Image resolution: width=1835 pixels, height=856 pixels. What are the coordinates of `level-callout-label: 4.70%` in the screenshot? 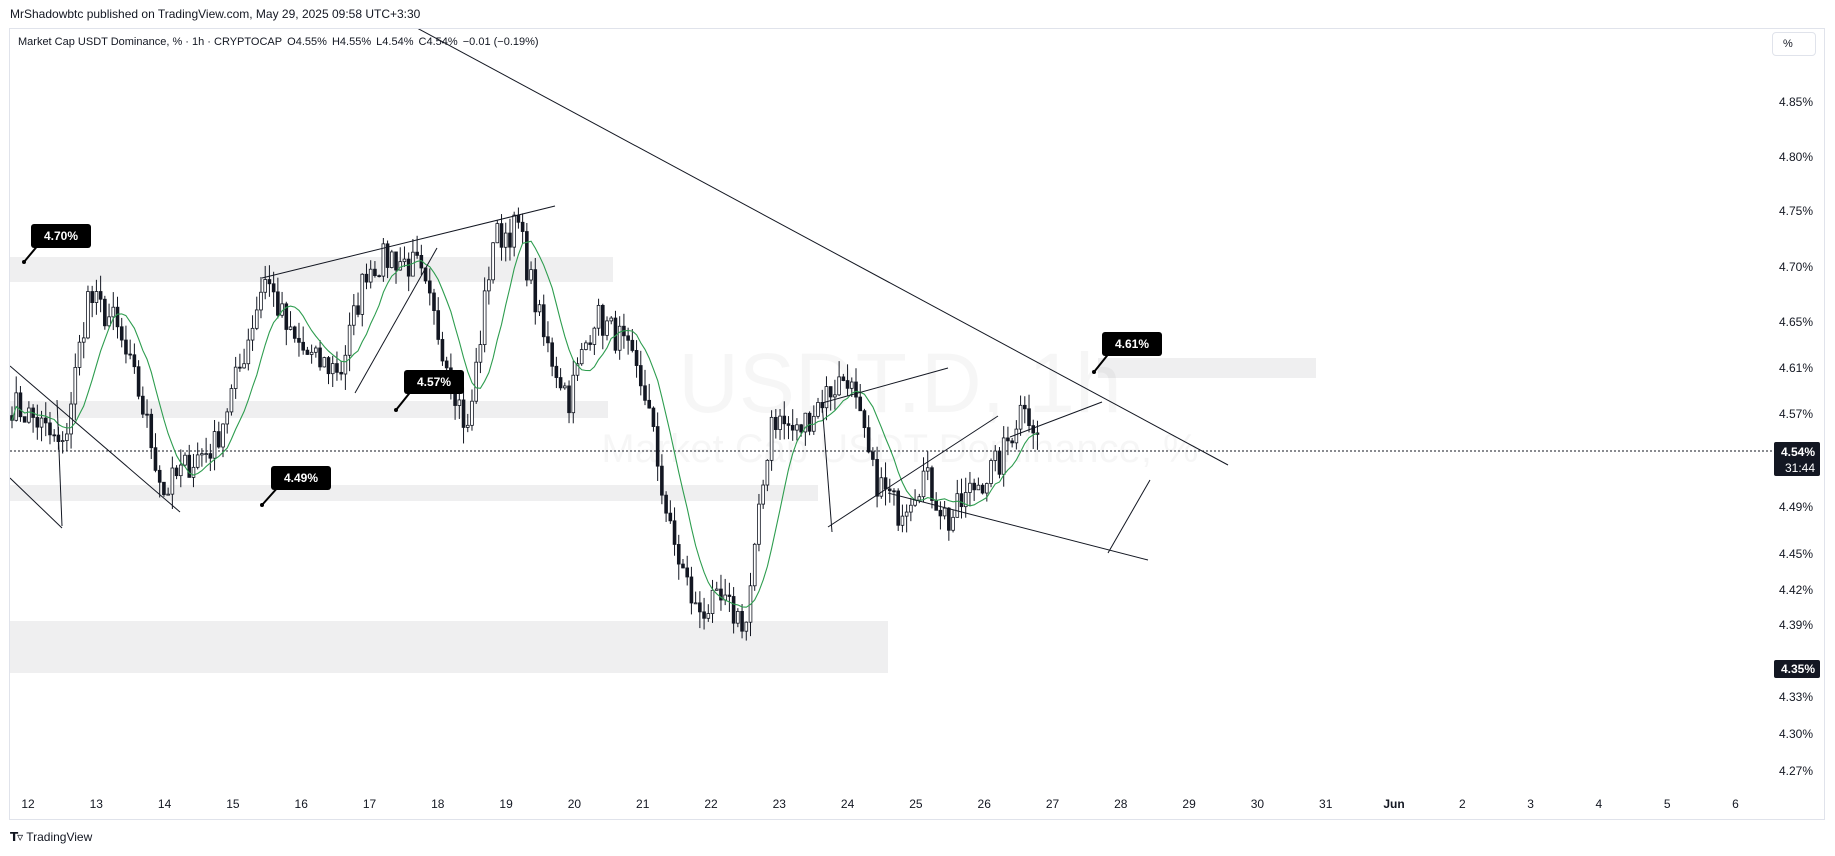 It's located at (61, 236).